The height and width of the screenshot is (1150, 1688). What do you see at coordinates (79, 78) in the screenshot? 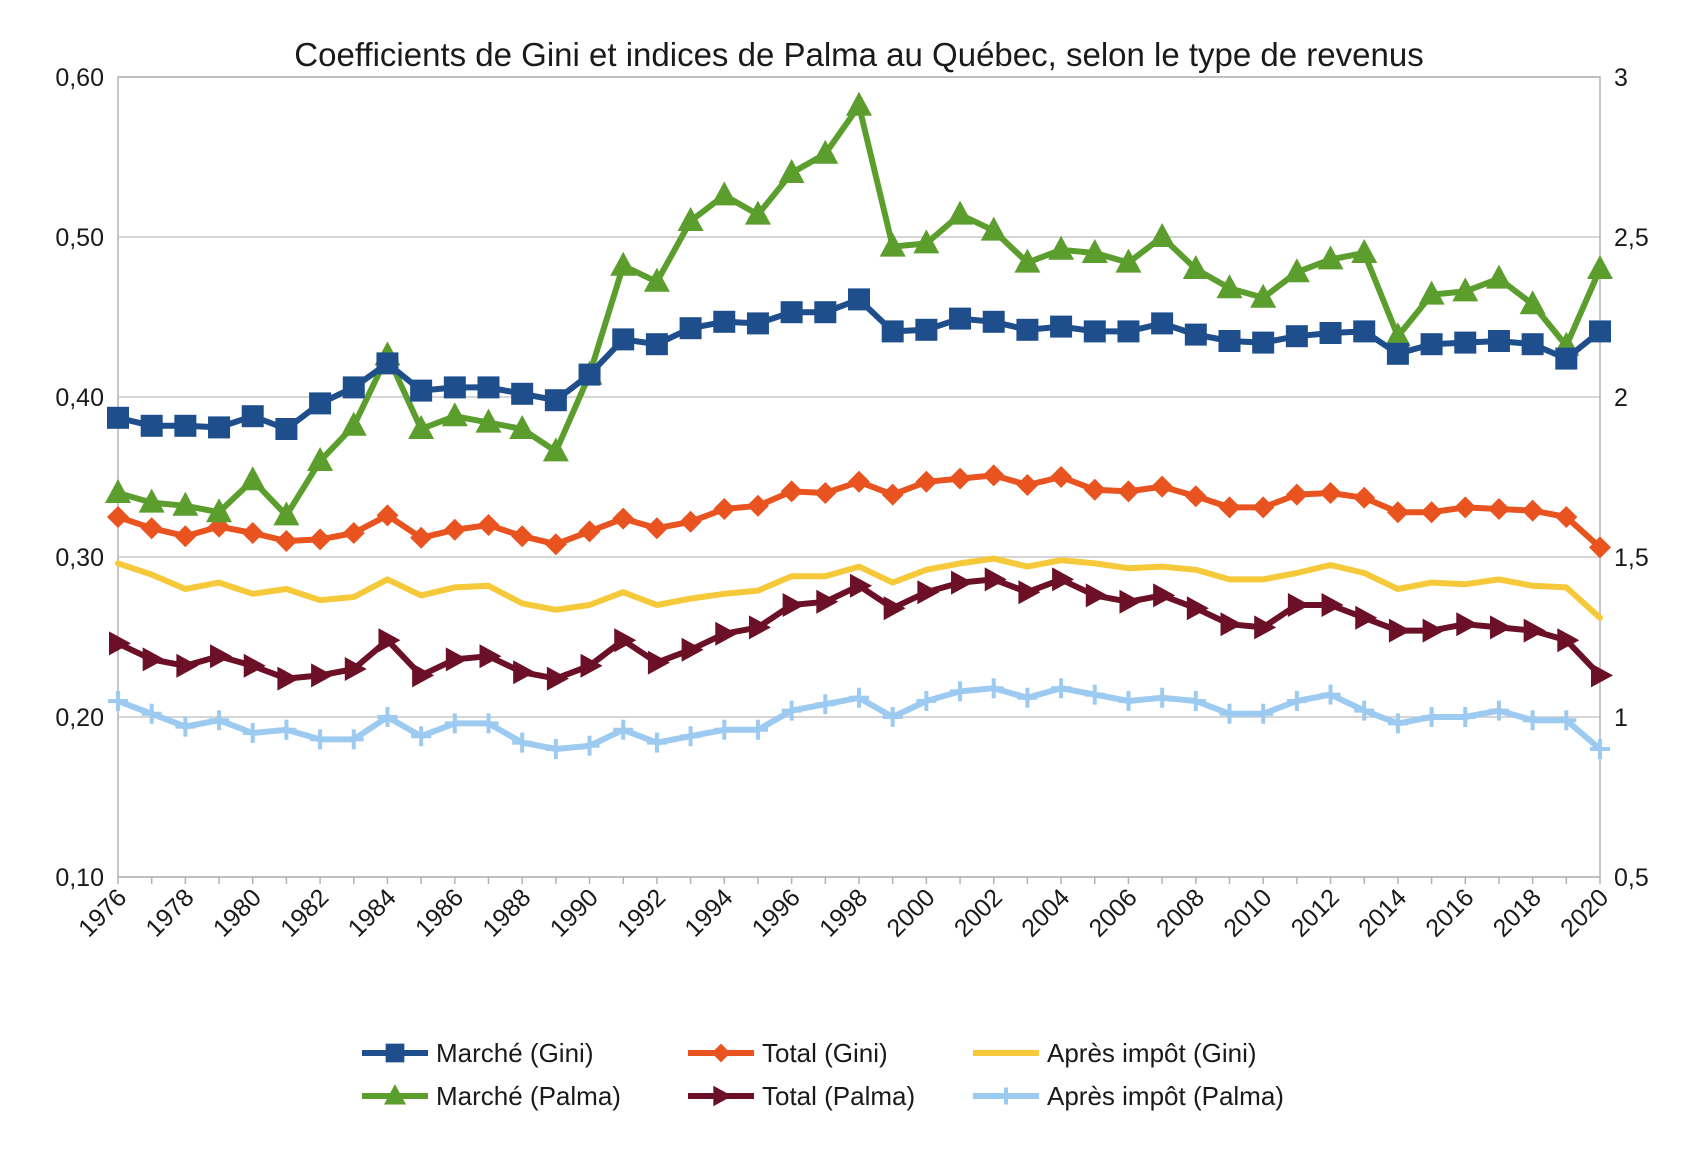
I see `y-left-tick-label: 0,60` at bounding box center [79, 78].